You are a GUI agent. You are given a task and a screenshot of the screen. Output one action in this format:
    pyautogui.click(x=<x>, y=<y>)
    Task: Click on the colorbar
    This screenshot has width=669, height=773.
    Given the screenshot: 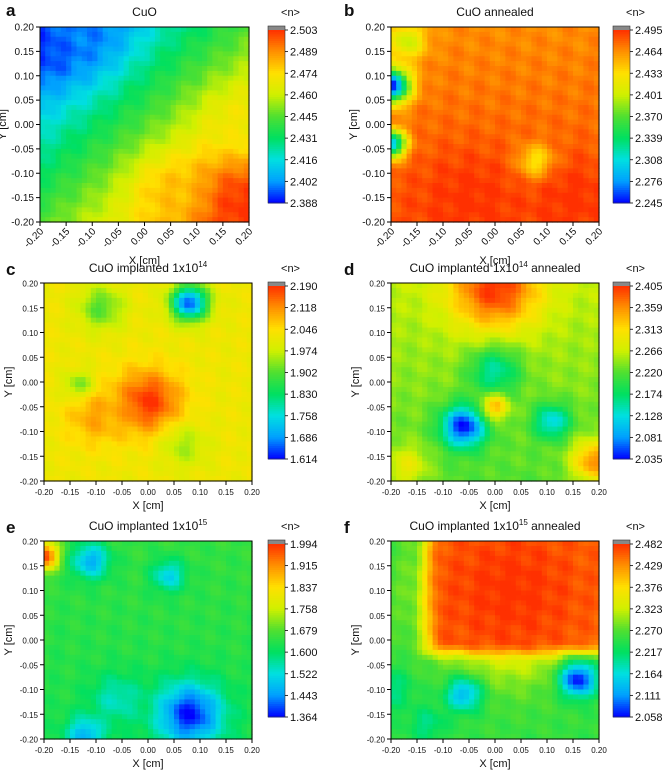 What is the action you would take?
    pyautogui.click(x=621, y=117)
    